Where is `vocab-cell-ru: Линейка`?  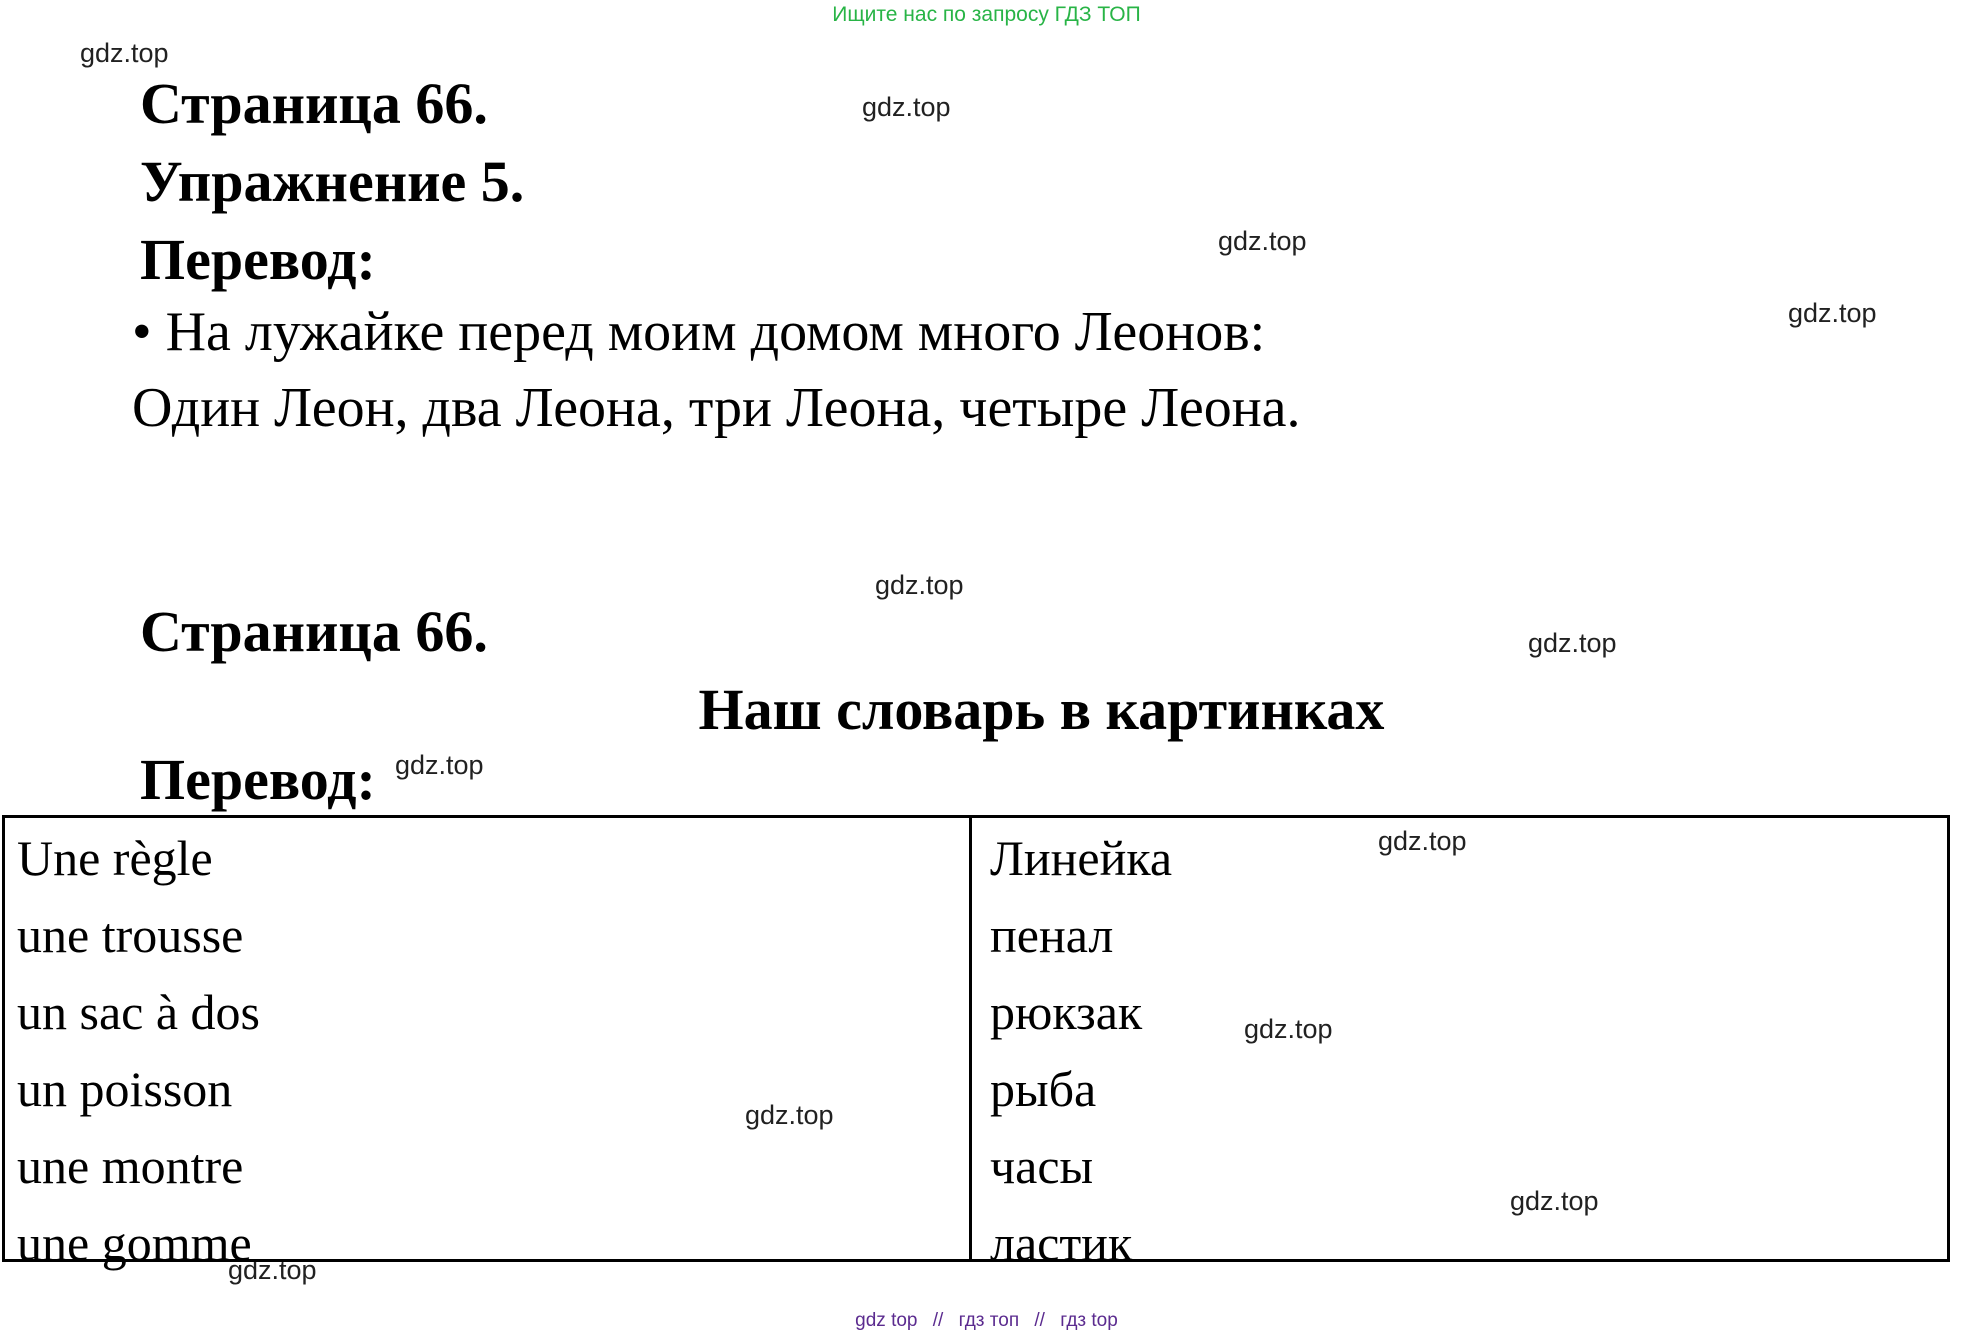
vocab-cell-ru: Линейка is located at coordinates (1081, 858).